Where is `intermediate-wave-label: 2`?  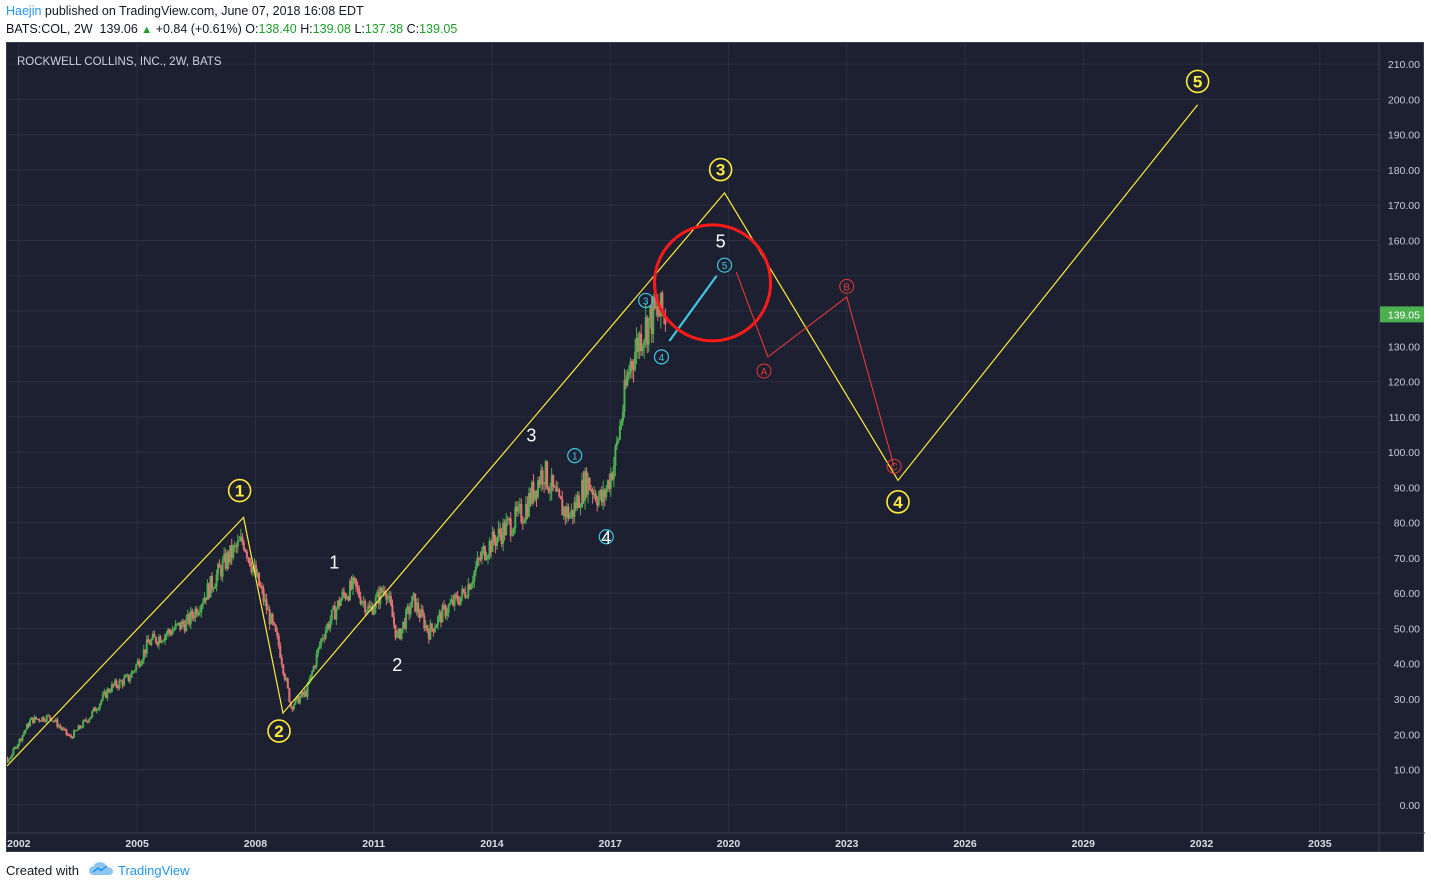 intermediate-wave-label: 2 is located at coordinates (397, 665).